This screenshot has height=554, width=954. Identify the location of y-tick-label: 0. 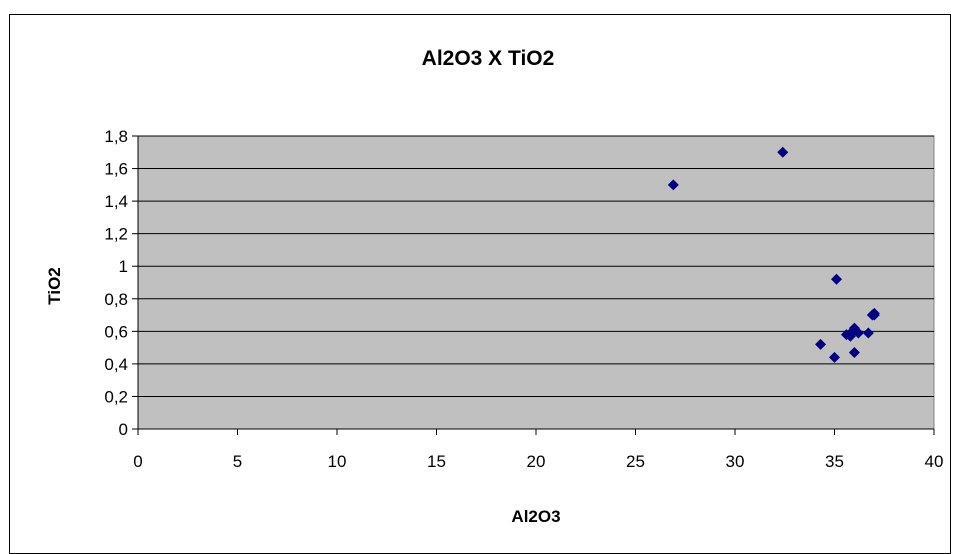
(123, 429).